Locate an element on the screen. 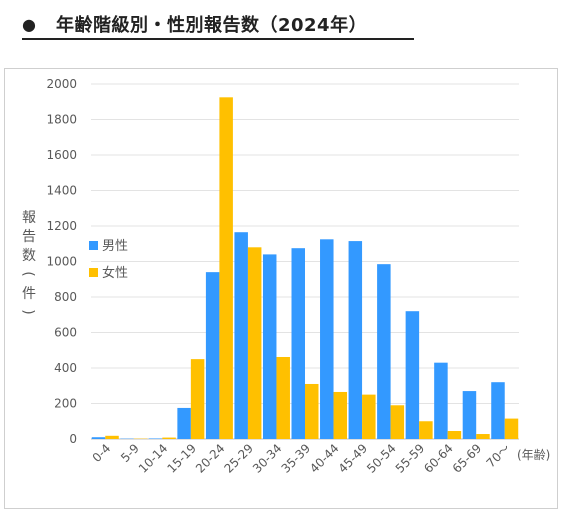  x-axis-label: (年齢) is located at coordinates (533, 454).